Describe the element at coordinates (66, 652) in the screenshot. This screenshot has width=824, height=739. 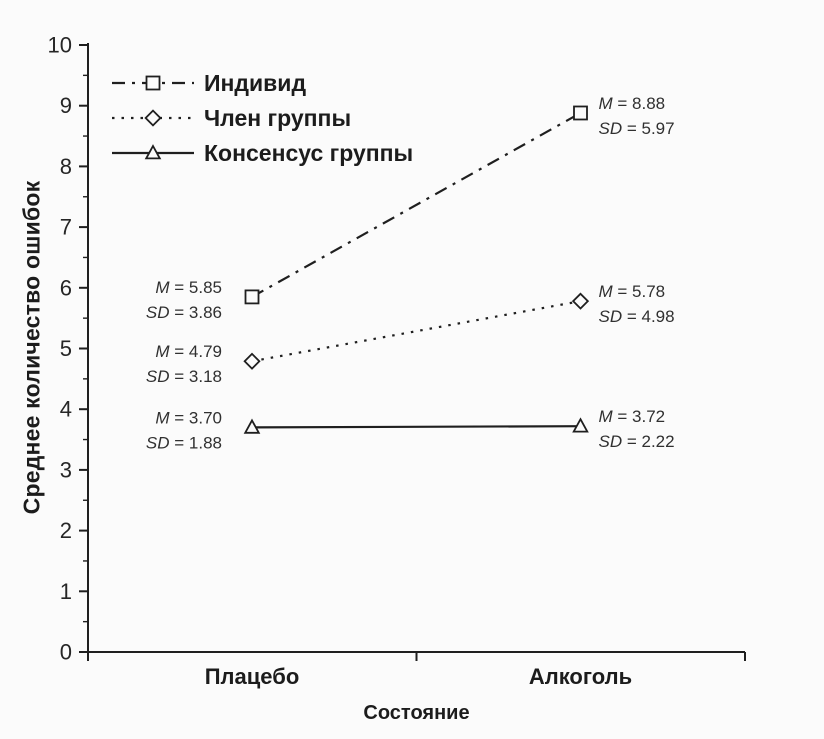
I see `y-tick-label: 0` at that location.